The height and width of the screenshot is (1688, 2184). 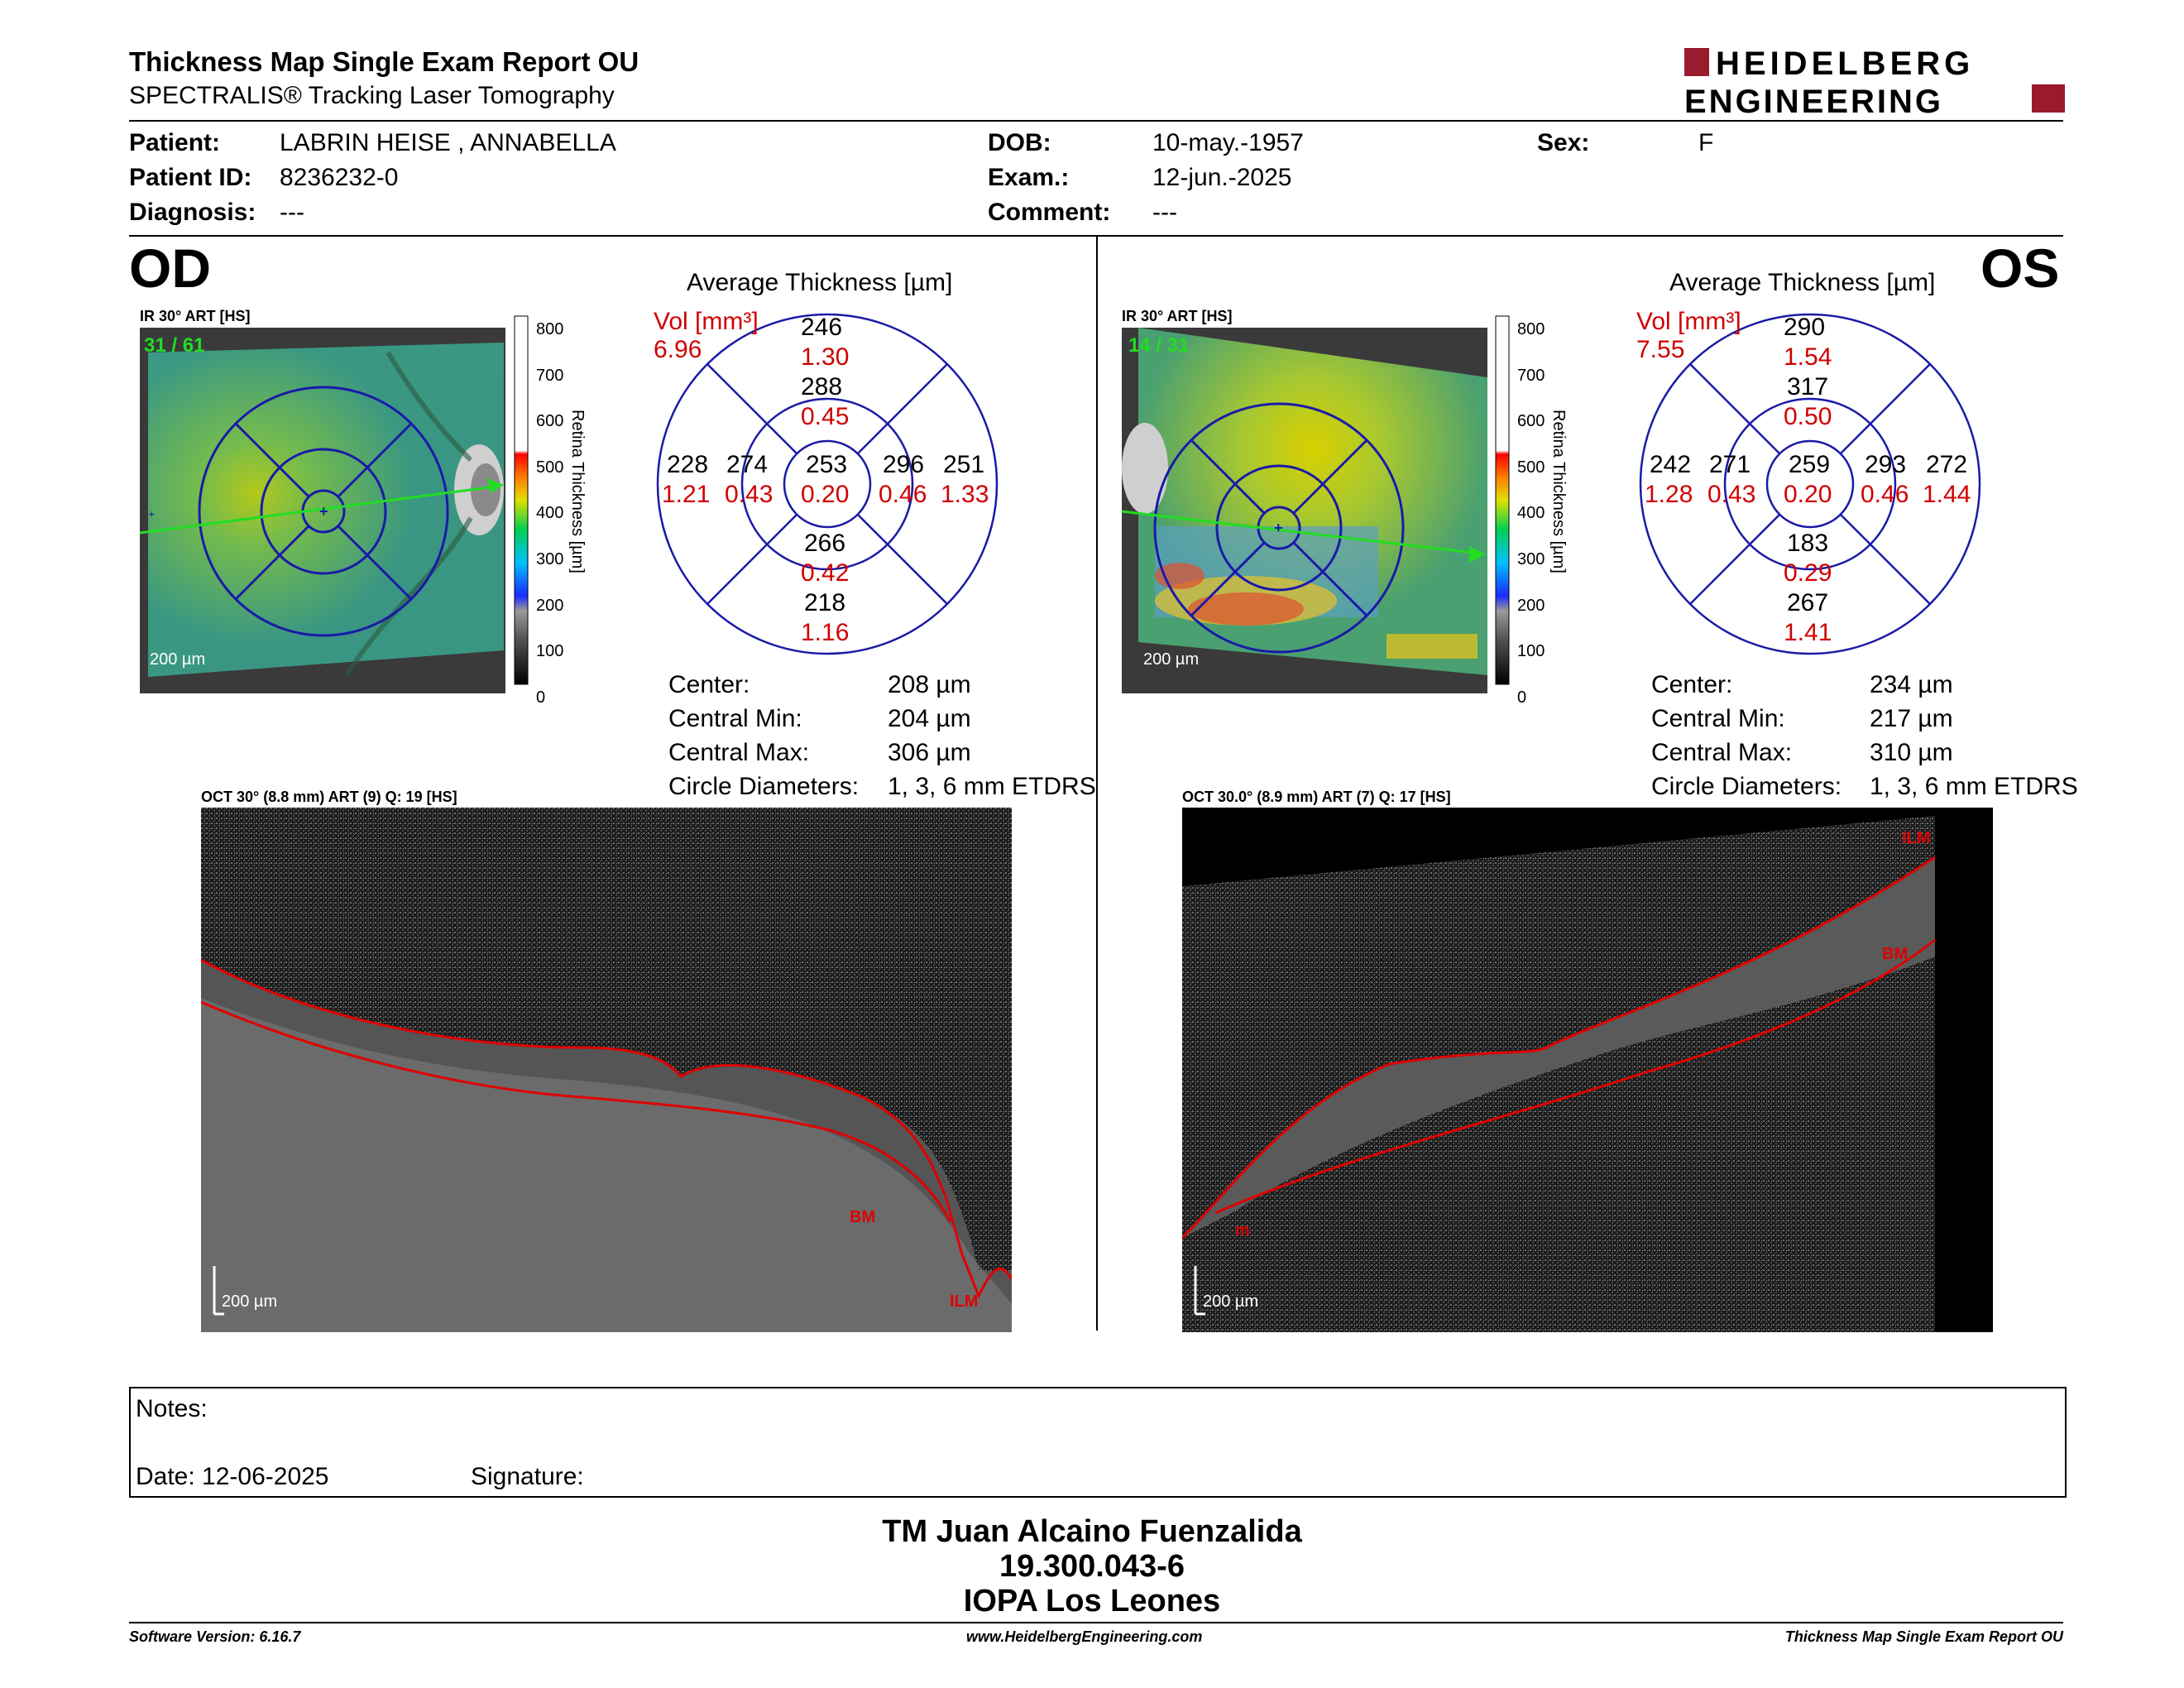 What do you see at coordinates (1019, 142) in the screenshot?
I see `dob-label: DOB:` at bounding box center [1019, 142].